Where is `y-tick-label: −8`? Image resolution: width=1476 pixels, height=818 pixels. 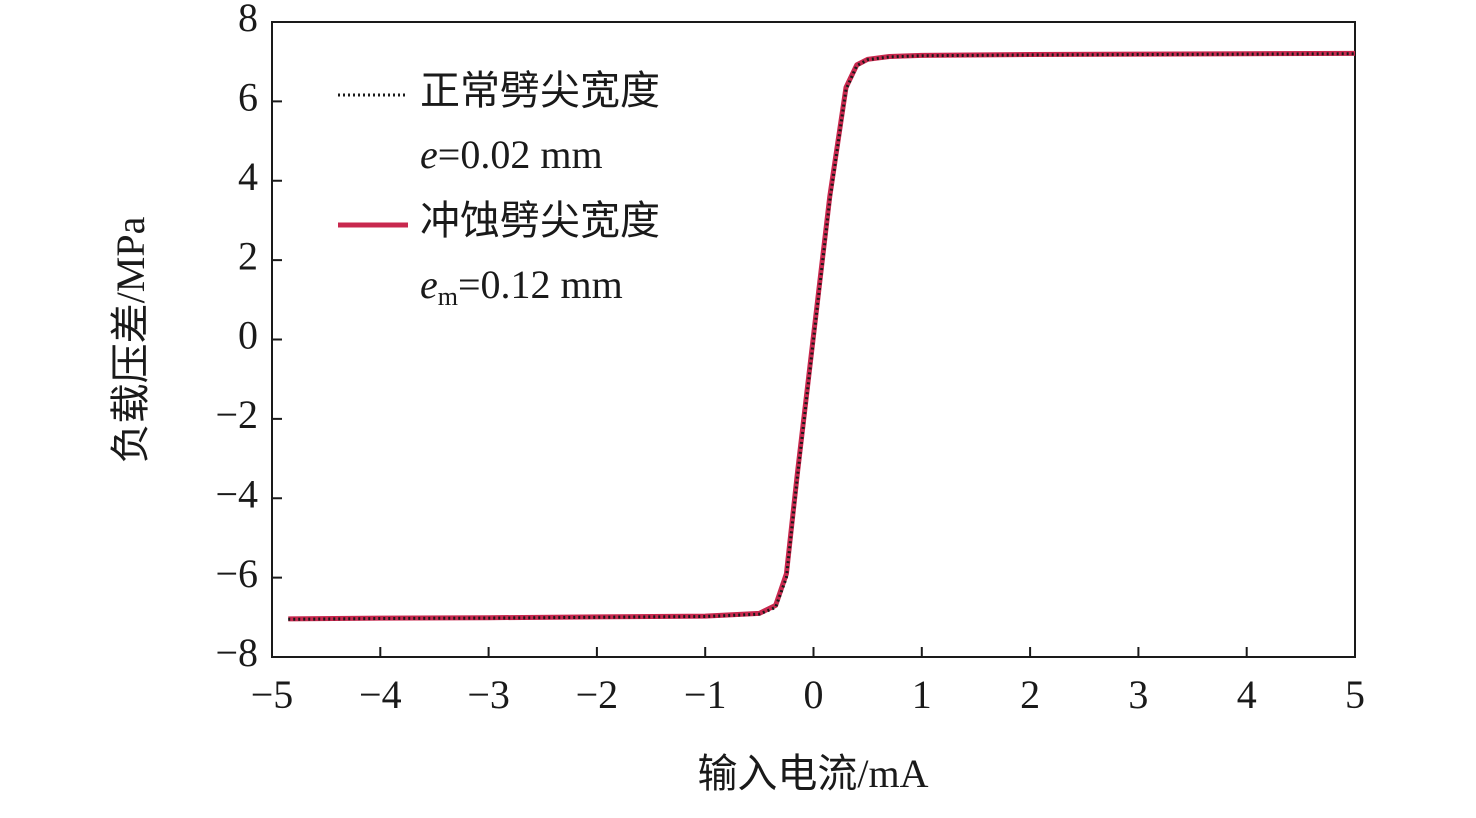
y-tick-label: −8 is located at coordinates (236, 652).